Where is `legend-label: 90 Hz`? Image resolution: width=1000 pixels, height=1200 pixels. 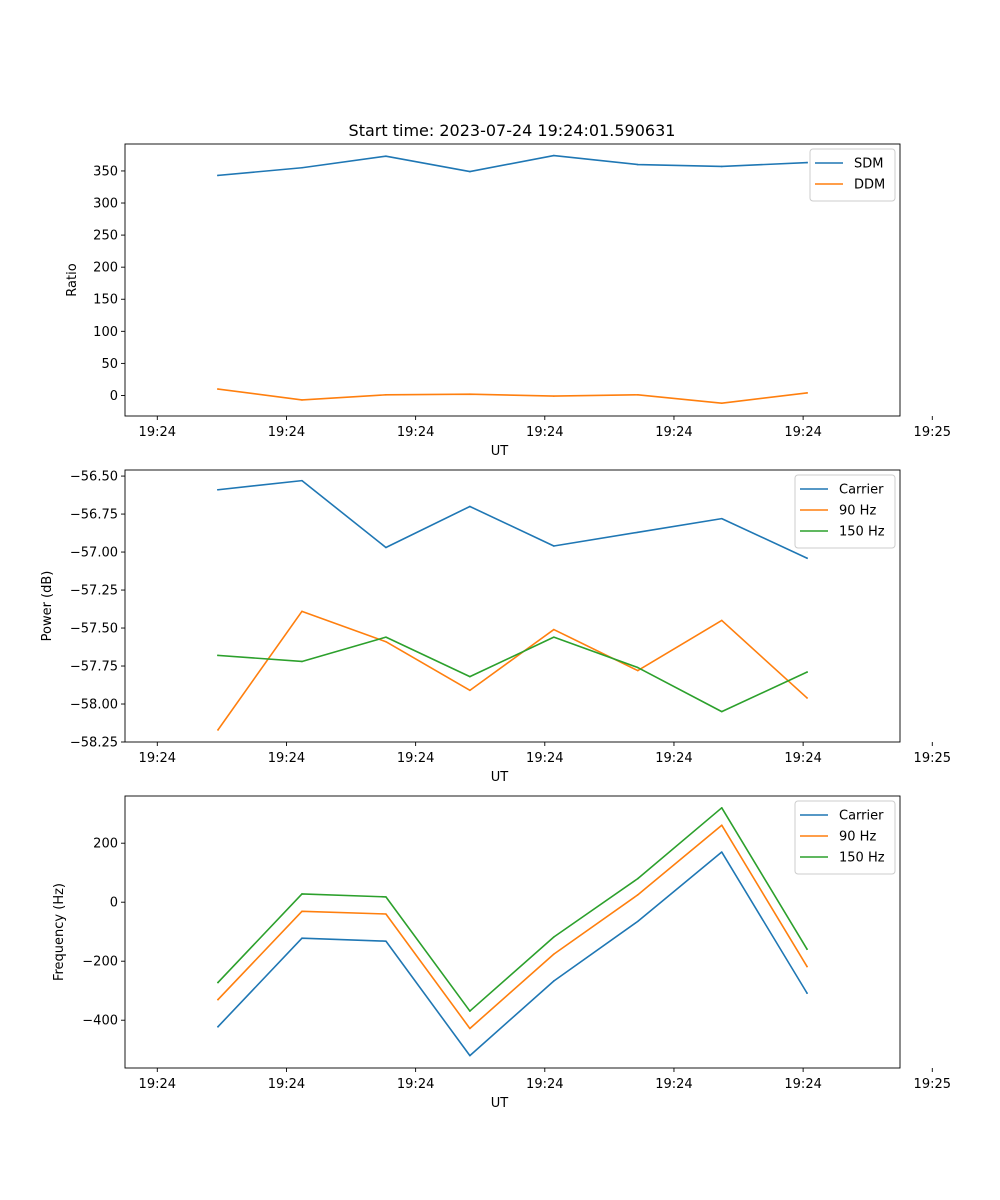
legend-label: 90 Hz is located at coordinates (857, 837).